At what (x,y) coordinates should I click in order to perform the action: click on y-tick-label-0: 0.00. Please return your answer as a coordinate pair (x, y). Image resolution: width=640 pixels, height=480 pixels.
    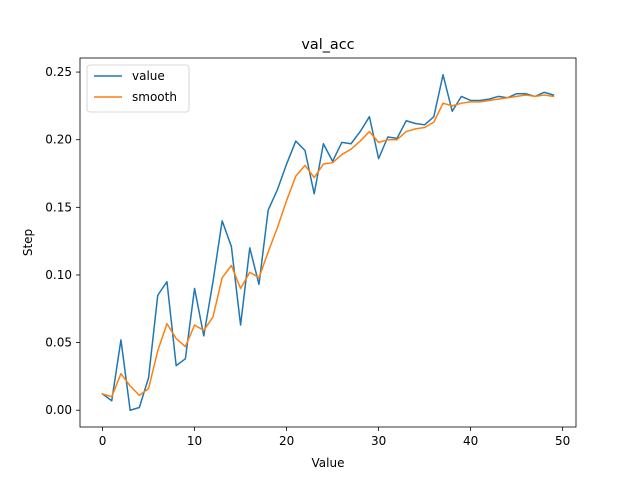
    Looking at the image, I should click on (58, 410).